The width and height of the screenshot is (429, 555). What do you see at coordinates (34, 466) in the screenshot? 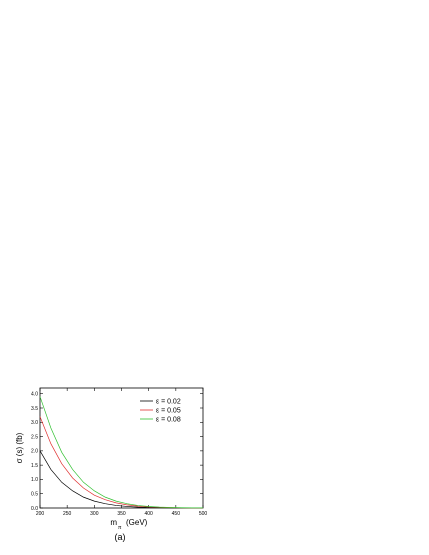
I see `y-tick-label: 1.5` at bounding box center [34, 466].